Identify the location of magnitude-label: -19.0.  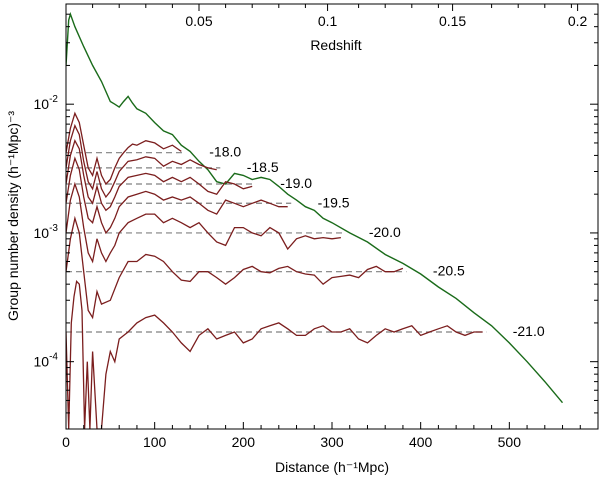
(296, 183).